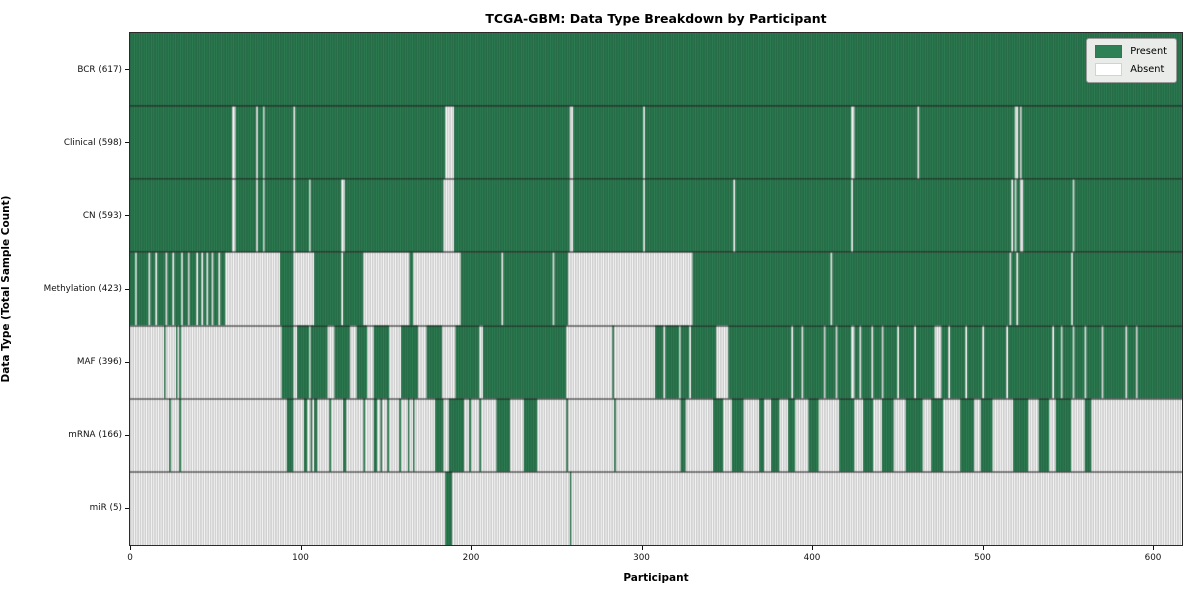 The image size is (1200, 600). What do you see at coordinates (99, 362) in the screenshot?
I see `y-tick-label-maf: MAF (396)` at bounding box center [99, 362].